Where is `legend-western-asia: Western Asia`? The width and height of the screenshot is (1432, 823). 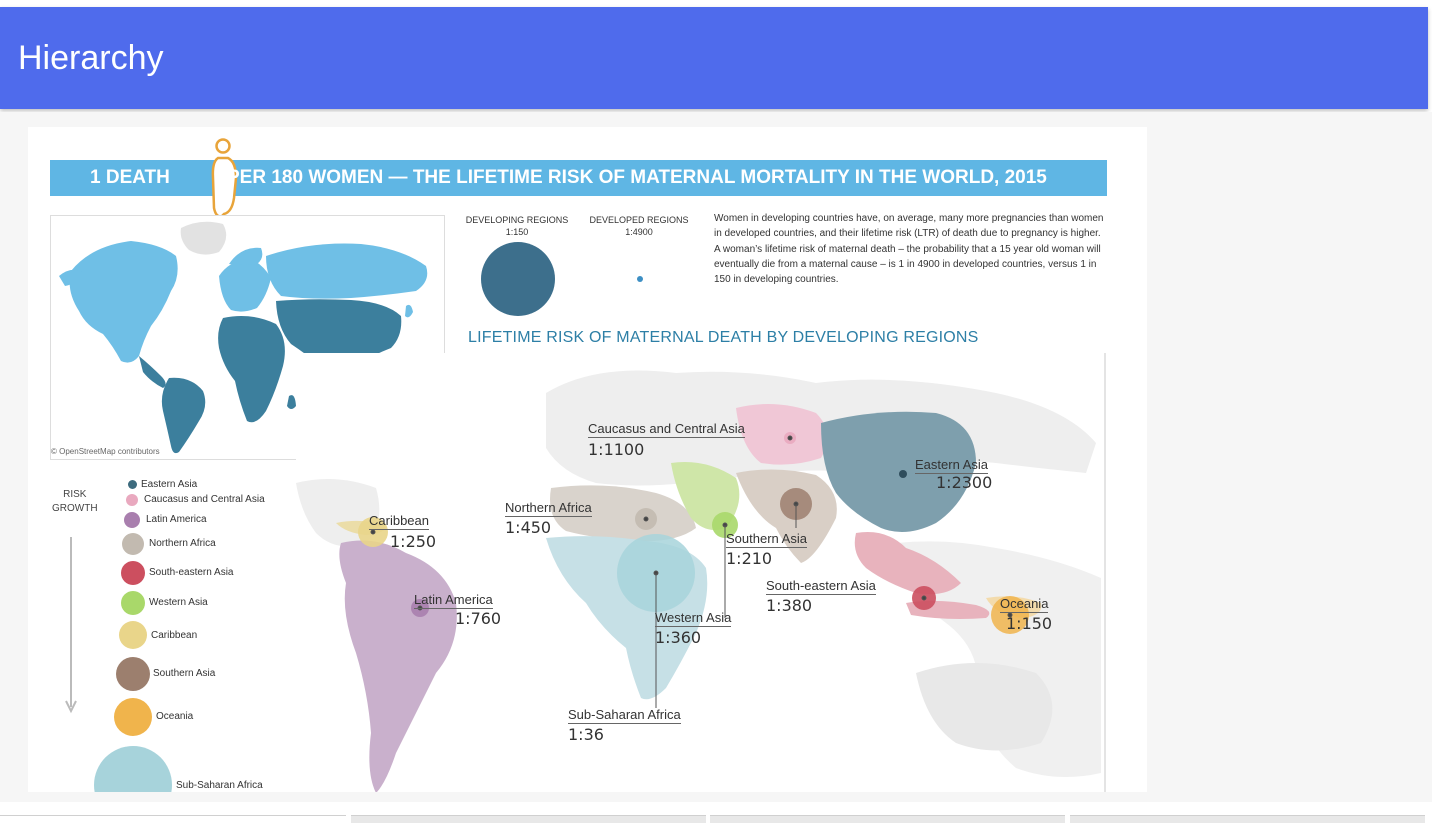 legend-western-asia: Western Asia is located at coordinates (178, 602).